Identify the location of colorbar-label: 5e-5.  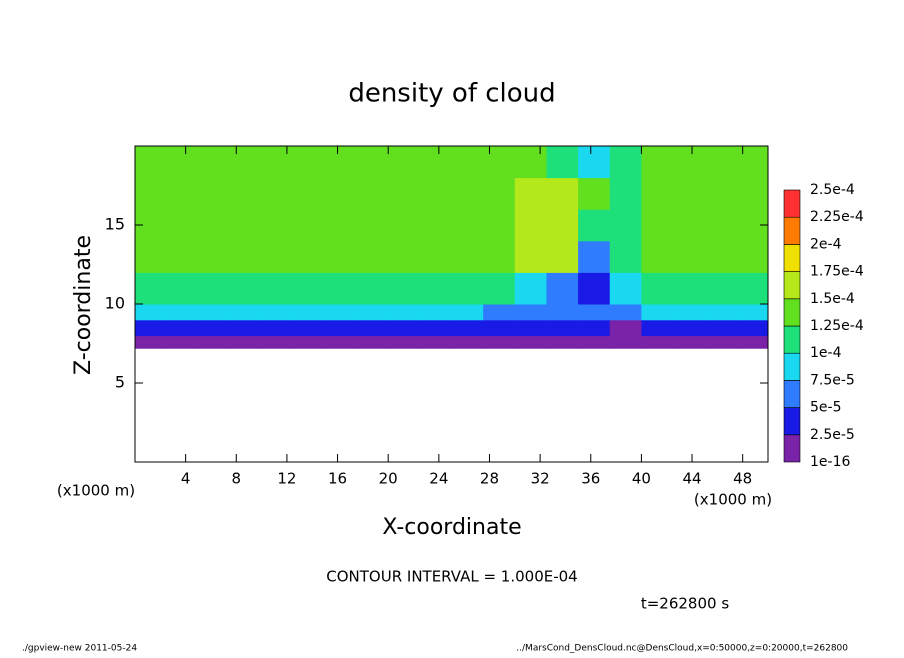
(825, 408).